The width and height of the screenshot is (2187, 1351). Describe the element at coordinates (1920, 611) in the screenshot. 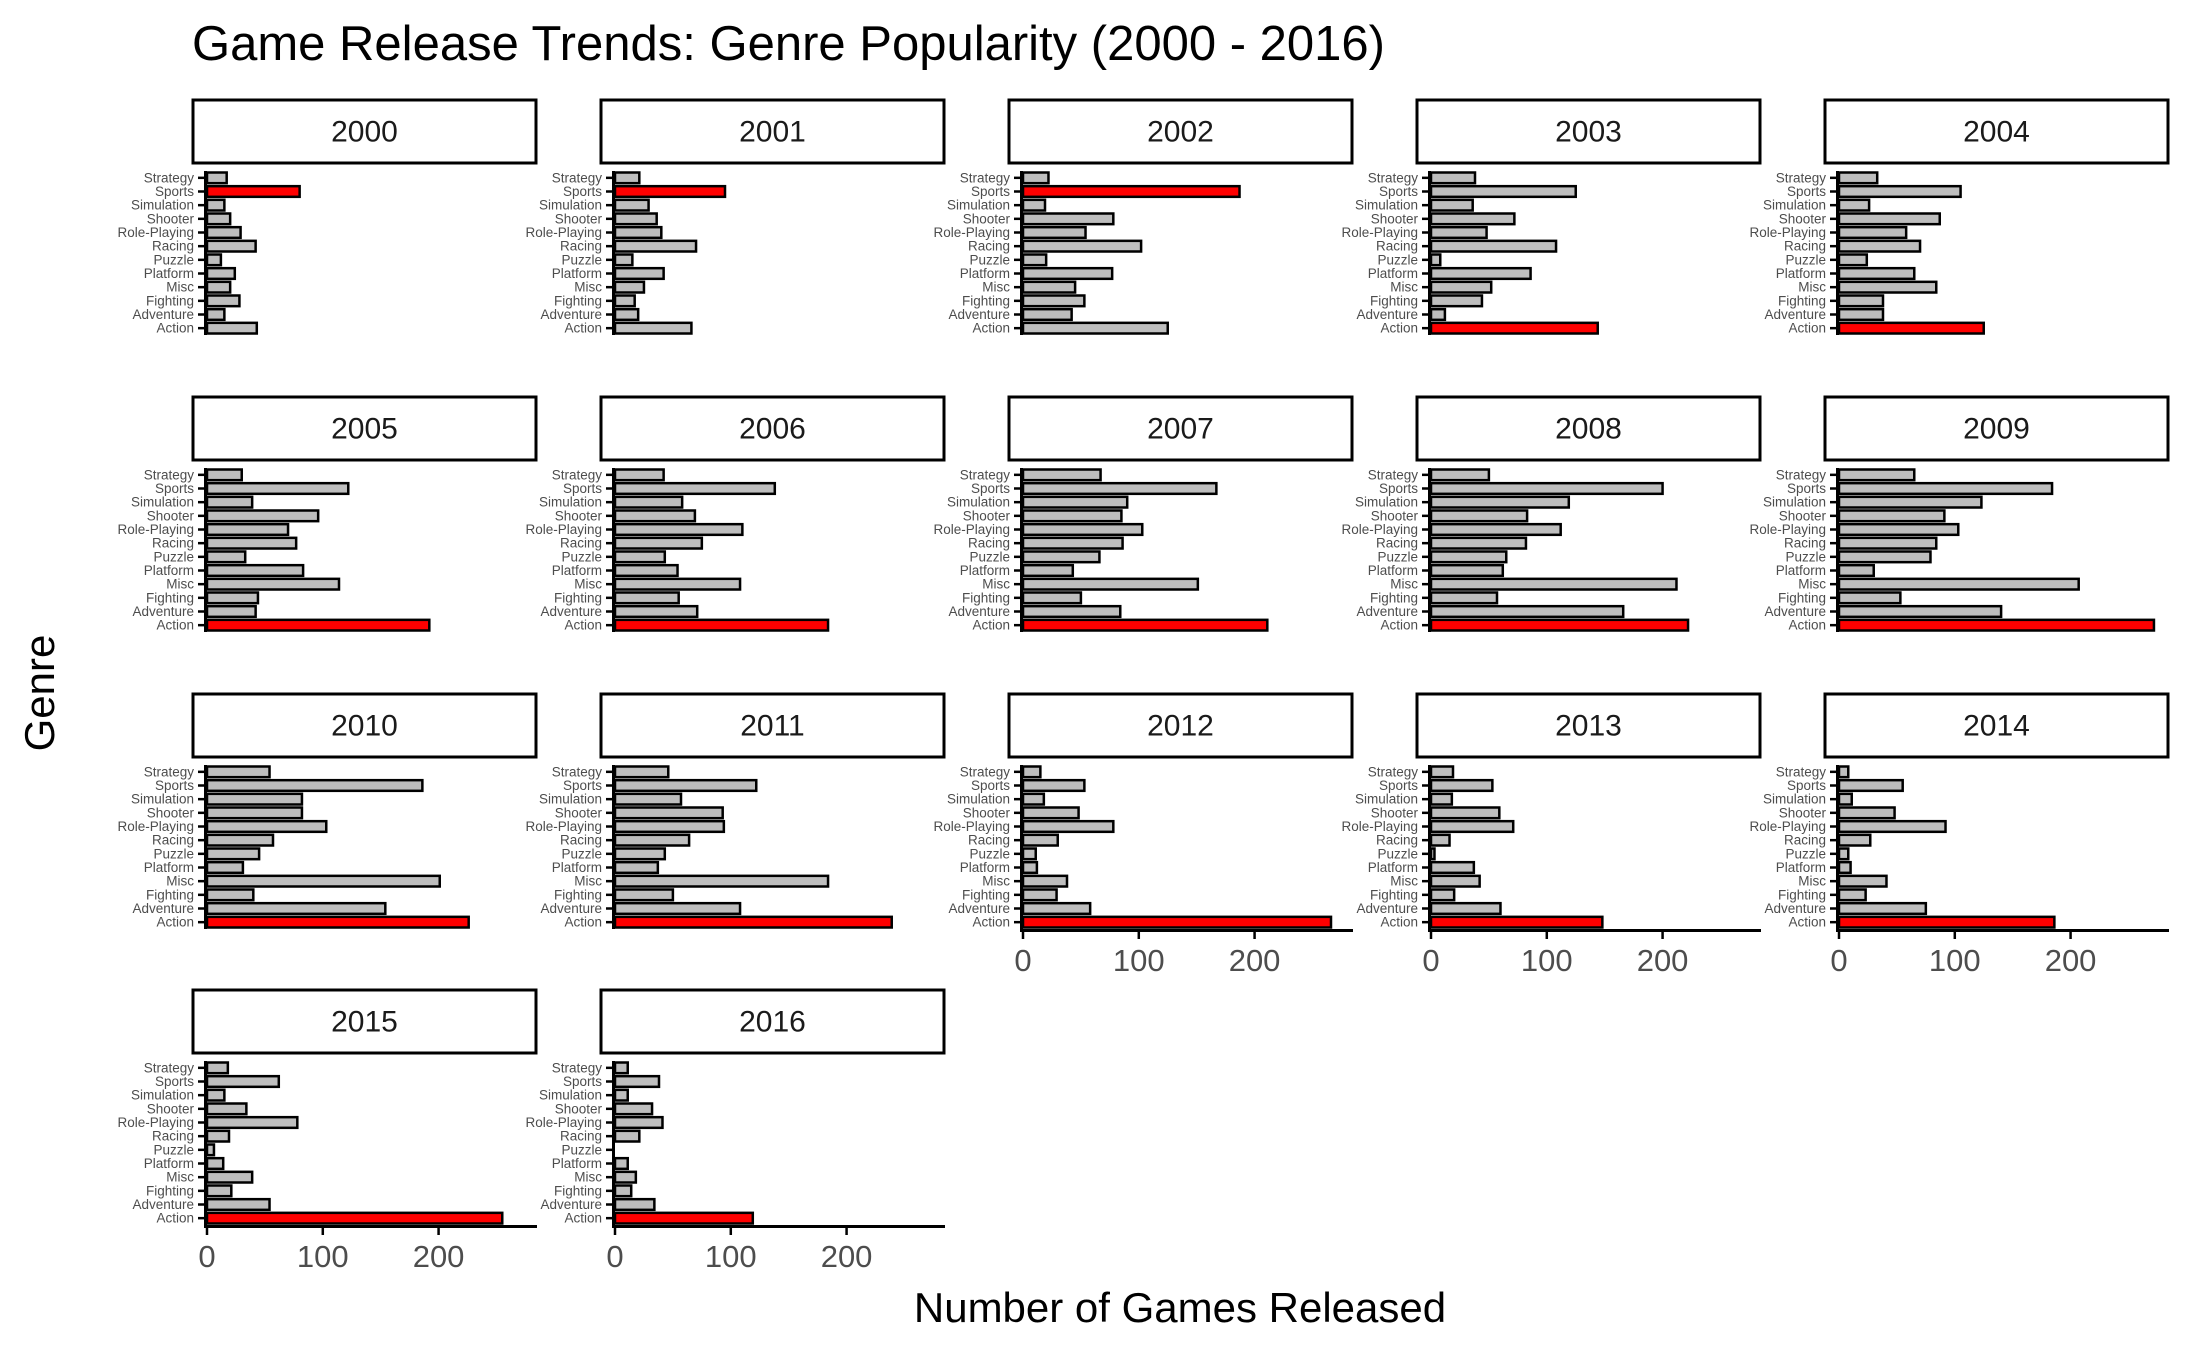

I see `bar-2009-adventure` at that location.